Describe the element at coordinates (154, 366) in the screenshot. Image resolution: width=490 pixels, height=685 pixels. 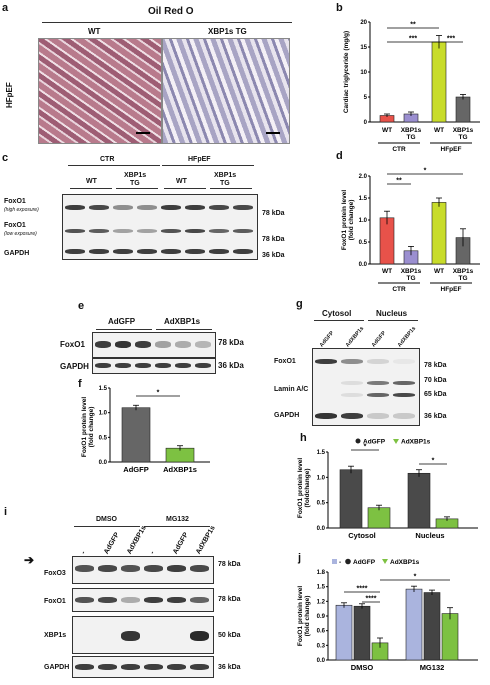
I see `e-blot-gapdh` at that location.